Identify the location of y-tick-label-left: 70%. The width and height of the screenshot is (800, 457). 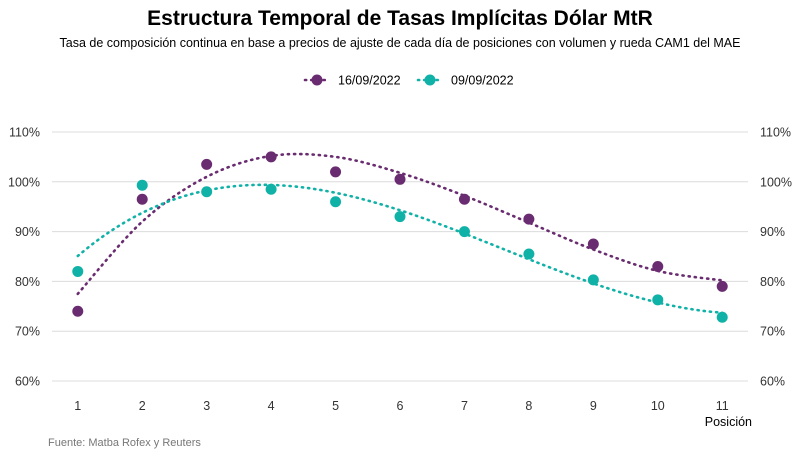
(27, 332).